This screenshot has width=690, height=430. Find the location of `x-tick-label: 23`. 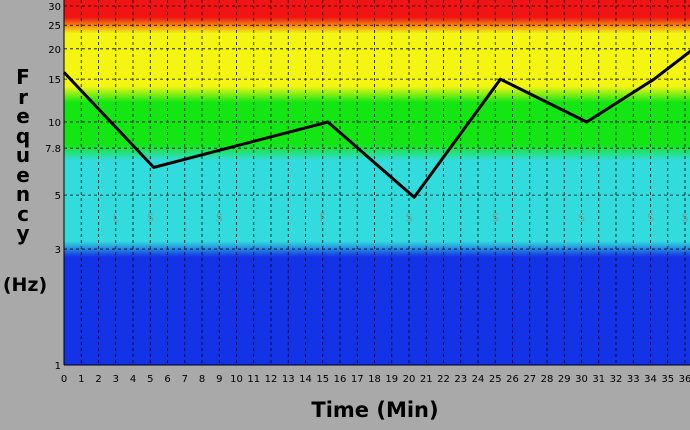

x-tick-label: 23 is located at coordinates (460, 379).